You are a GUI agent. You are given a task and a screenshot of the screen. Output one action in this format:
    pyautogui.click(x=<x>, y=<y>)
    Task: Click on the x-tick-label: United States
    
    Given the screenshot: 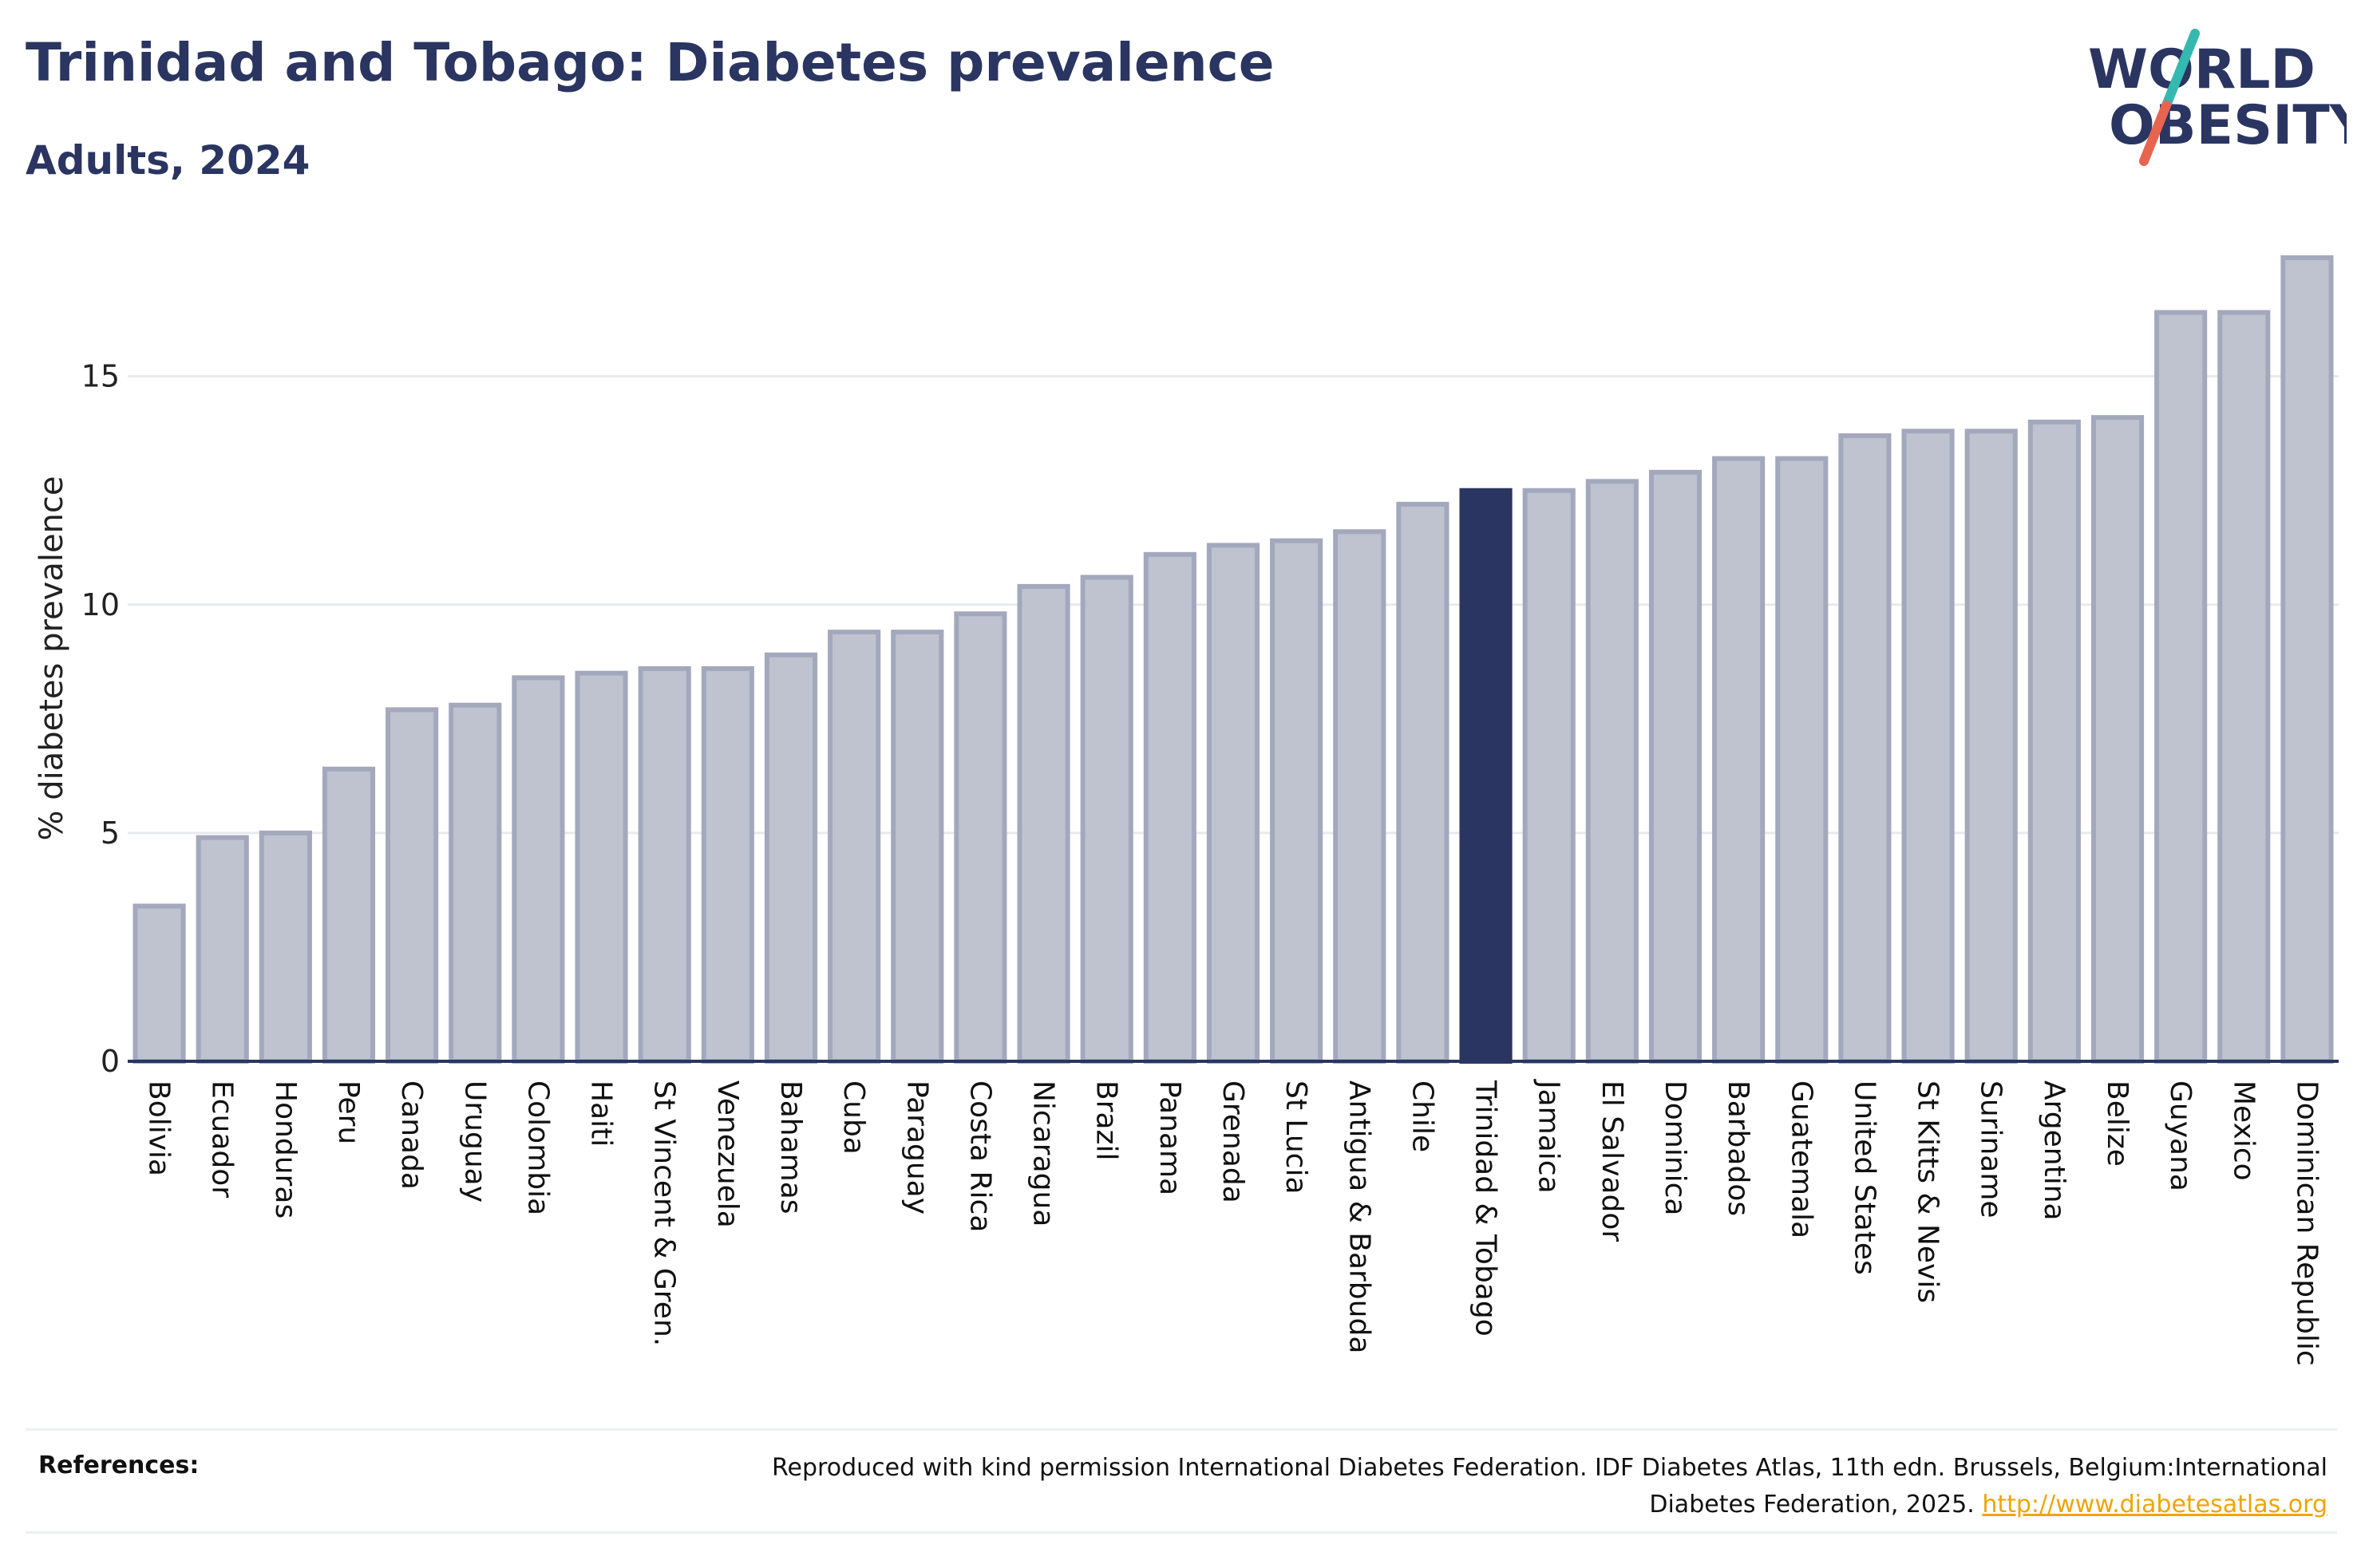 What is the action you would take?
    pyautogui.click(x=1864, y=1177)
    